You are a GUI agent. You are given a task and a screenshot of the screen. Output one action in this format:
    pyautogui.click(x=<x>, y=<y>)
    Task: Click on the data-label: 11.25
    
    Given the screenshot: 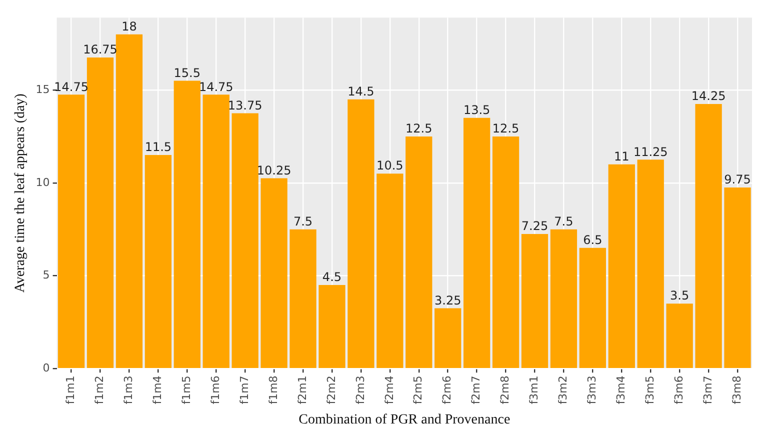 What is the action you would take?
    pyautogui.click(x=650, y=151)
    